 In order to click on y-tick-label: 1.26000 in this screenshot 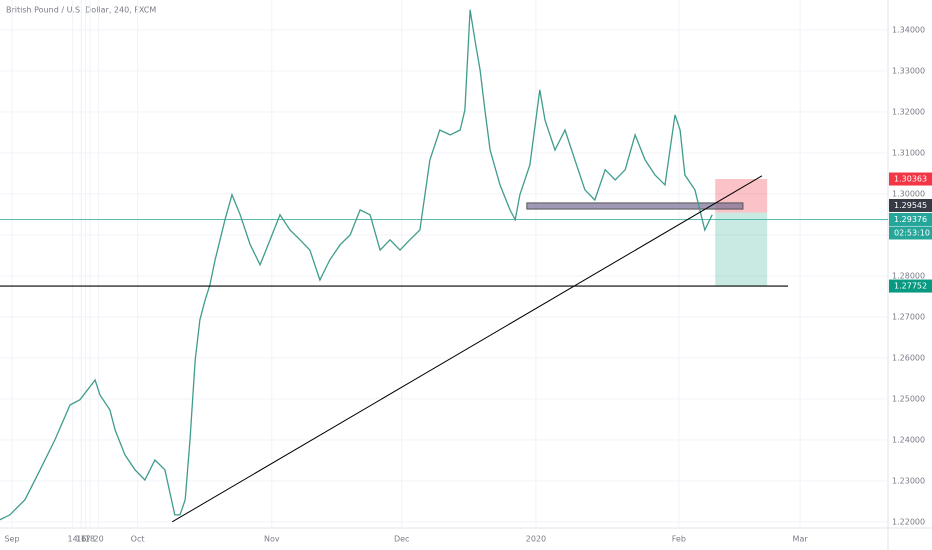, I will do `click(908, 357)`.